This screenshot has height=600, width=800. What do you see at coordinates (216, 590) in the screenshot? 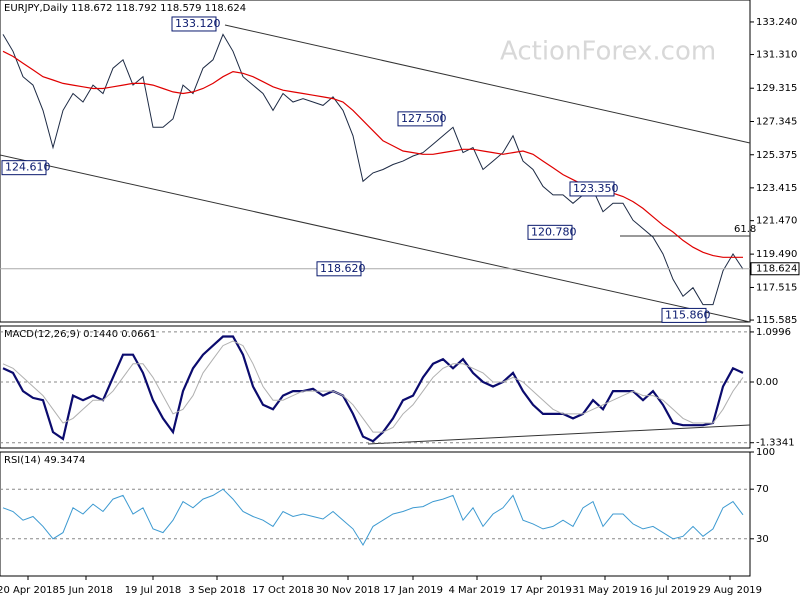
I see `x-tick-label: 3 Sep 2018` at bounding box center [216, 590].